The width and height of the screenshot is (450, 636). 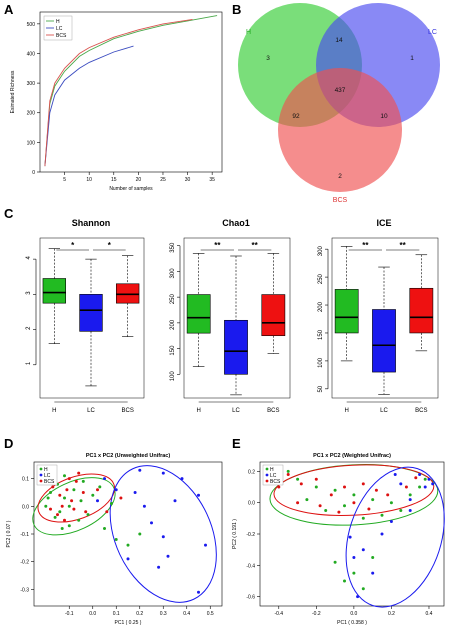 What do you see at coordinates (131, 189) in the screenshot?
I see `x-axis-label: Number of samples` at bounding box center [131, 189].